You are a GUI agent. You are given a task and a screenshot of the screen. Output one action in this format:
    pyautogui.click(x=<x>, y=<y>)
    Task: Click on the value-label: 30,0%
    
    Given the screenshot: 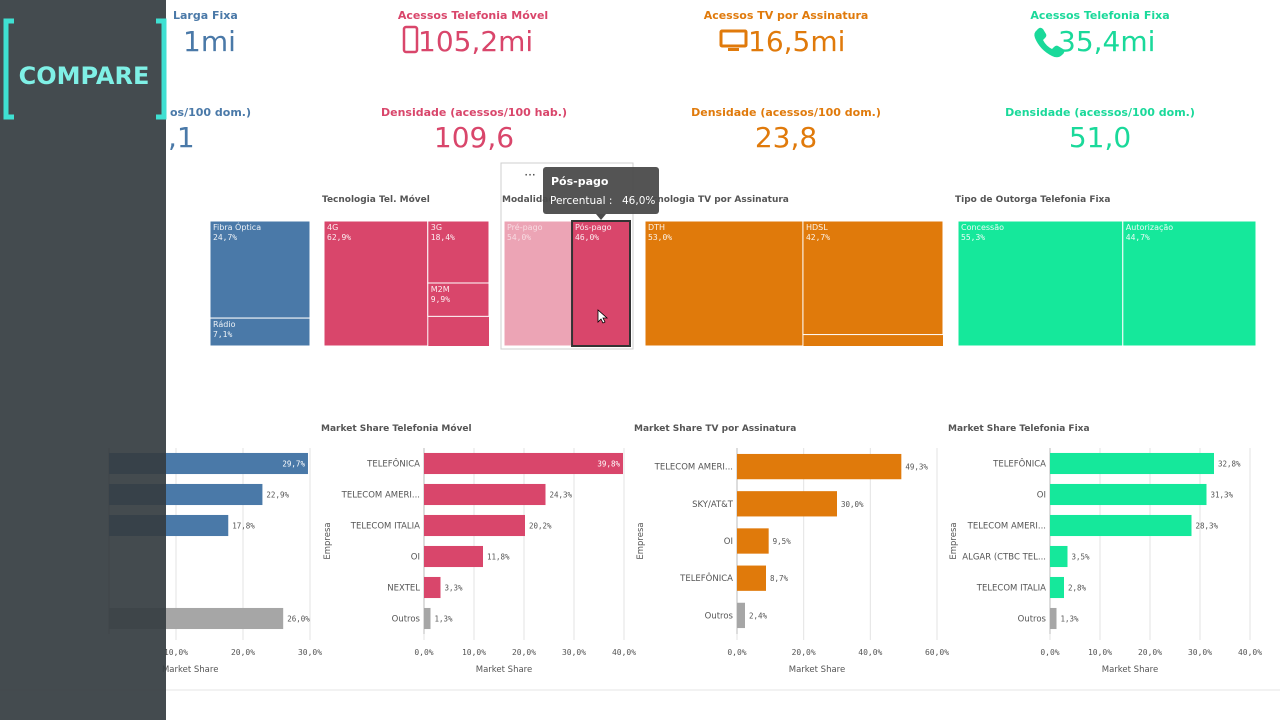 What is the action you would take?
    pyautogui.click(x=852, y=504)
    